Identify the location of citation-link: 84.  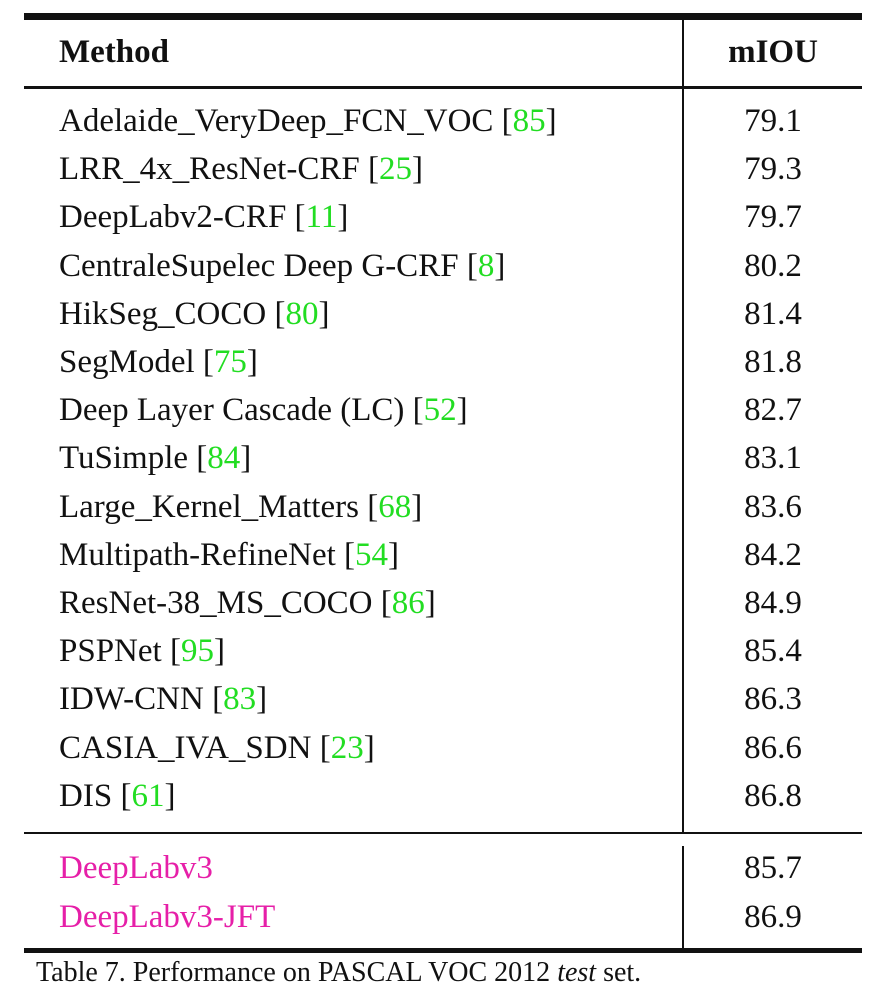
(224, 458).